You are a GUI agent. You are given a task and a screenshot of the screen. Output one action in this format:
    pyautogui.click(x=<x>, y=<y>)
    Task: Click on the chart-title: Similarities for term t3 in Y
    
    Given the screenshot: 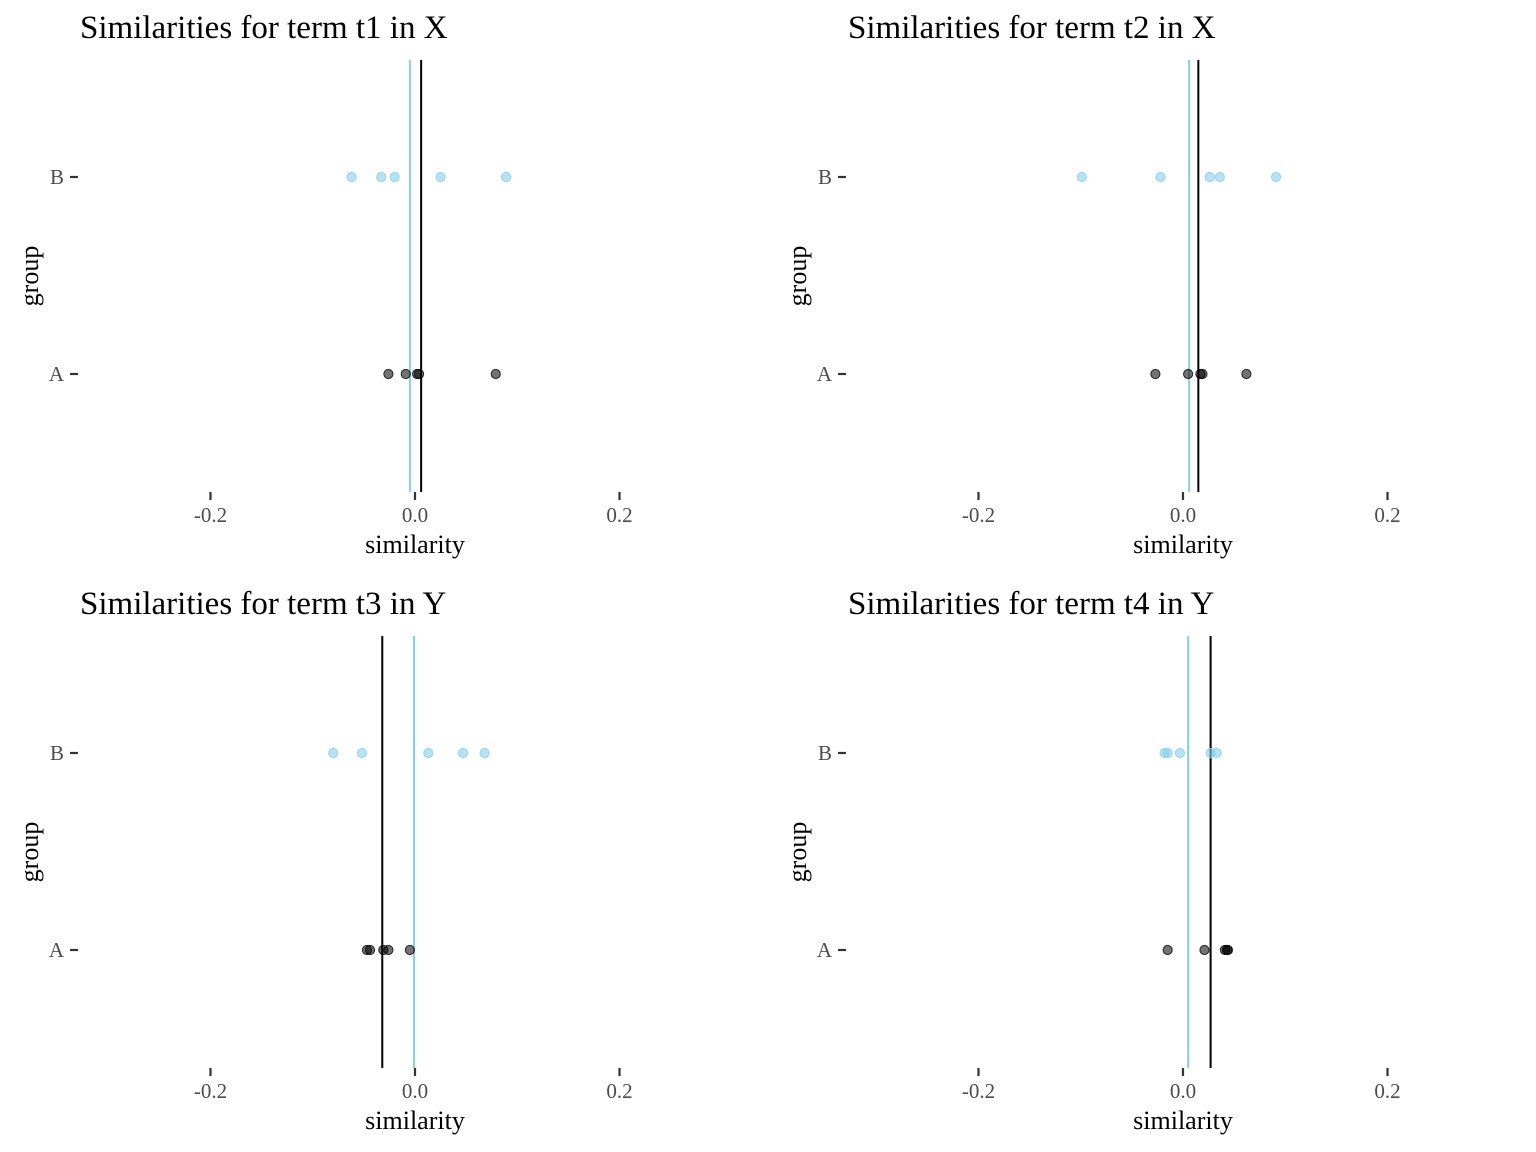 What is the action you would take?
    pyautogui.click(x=263, y=604)
    